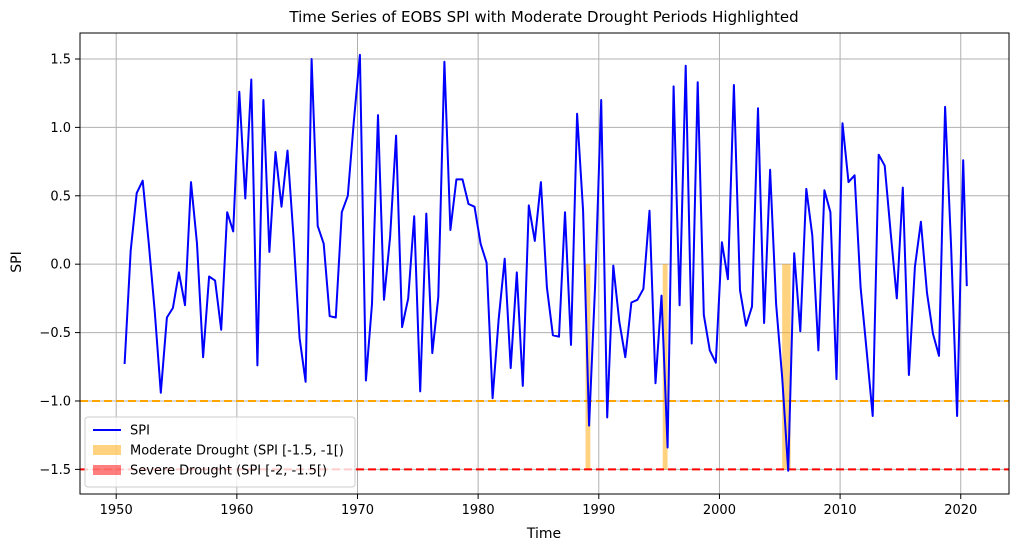 This screenshot has height=551, width=1018. Describe the element at coordinates (17, 261) in the screenshot. I see `y-axis-label: SPI` at that location.